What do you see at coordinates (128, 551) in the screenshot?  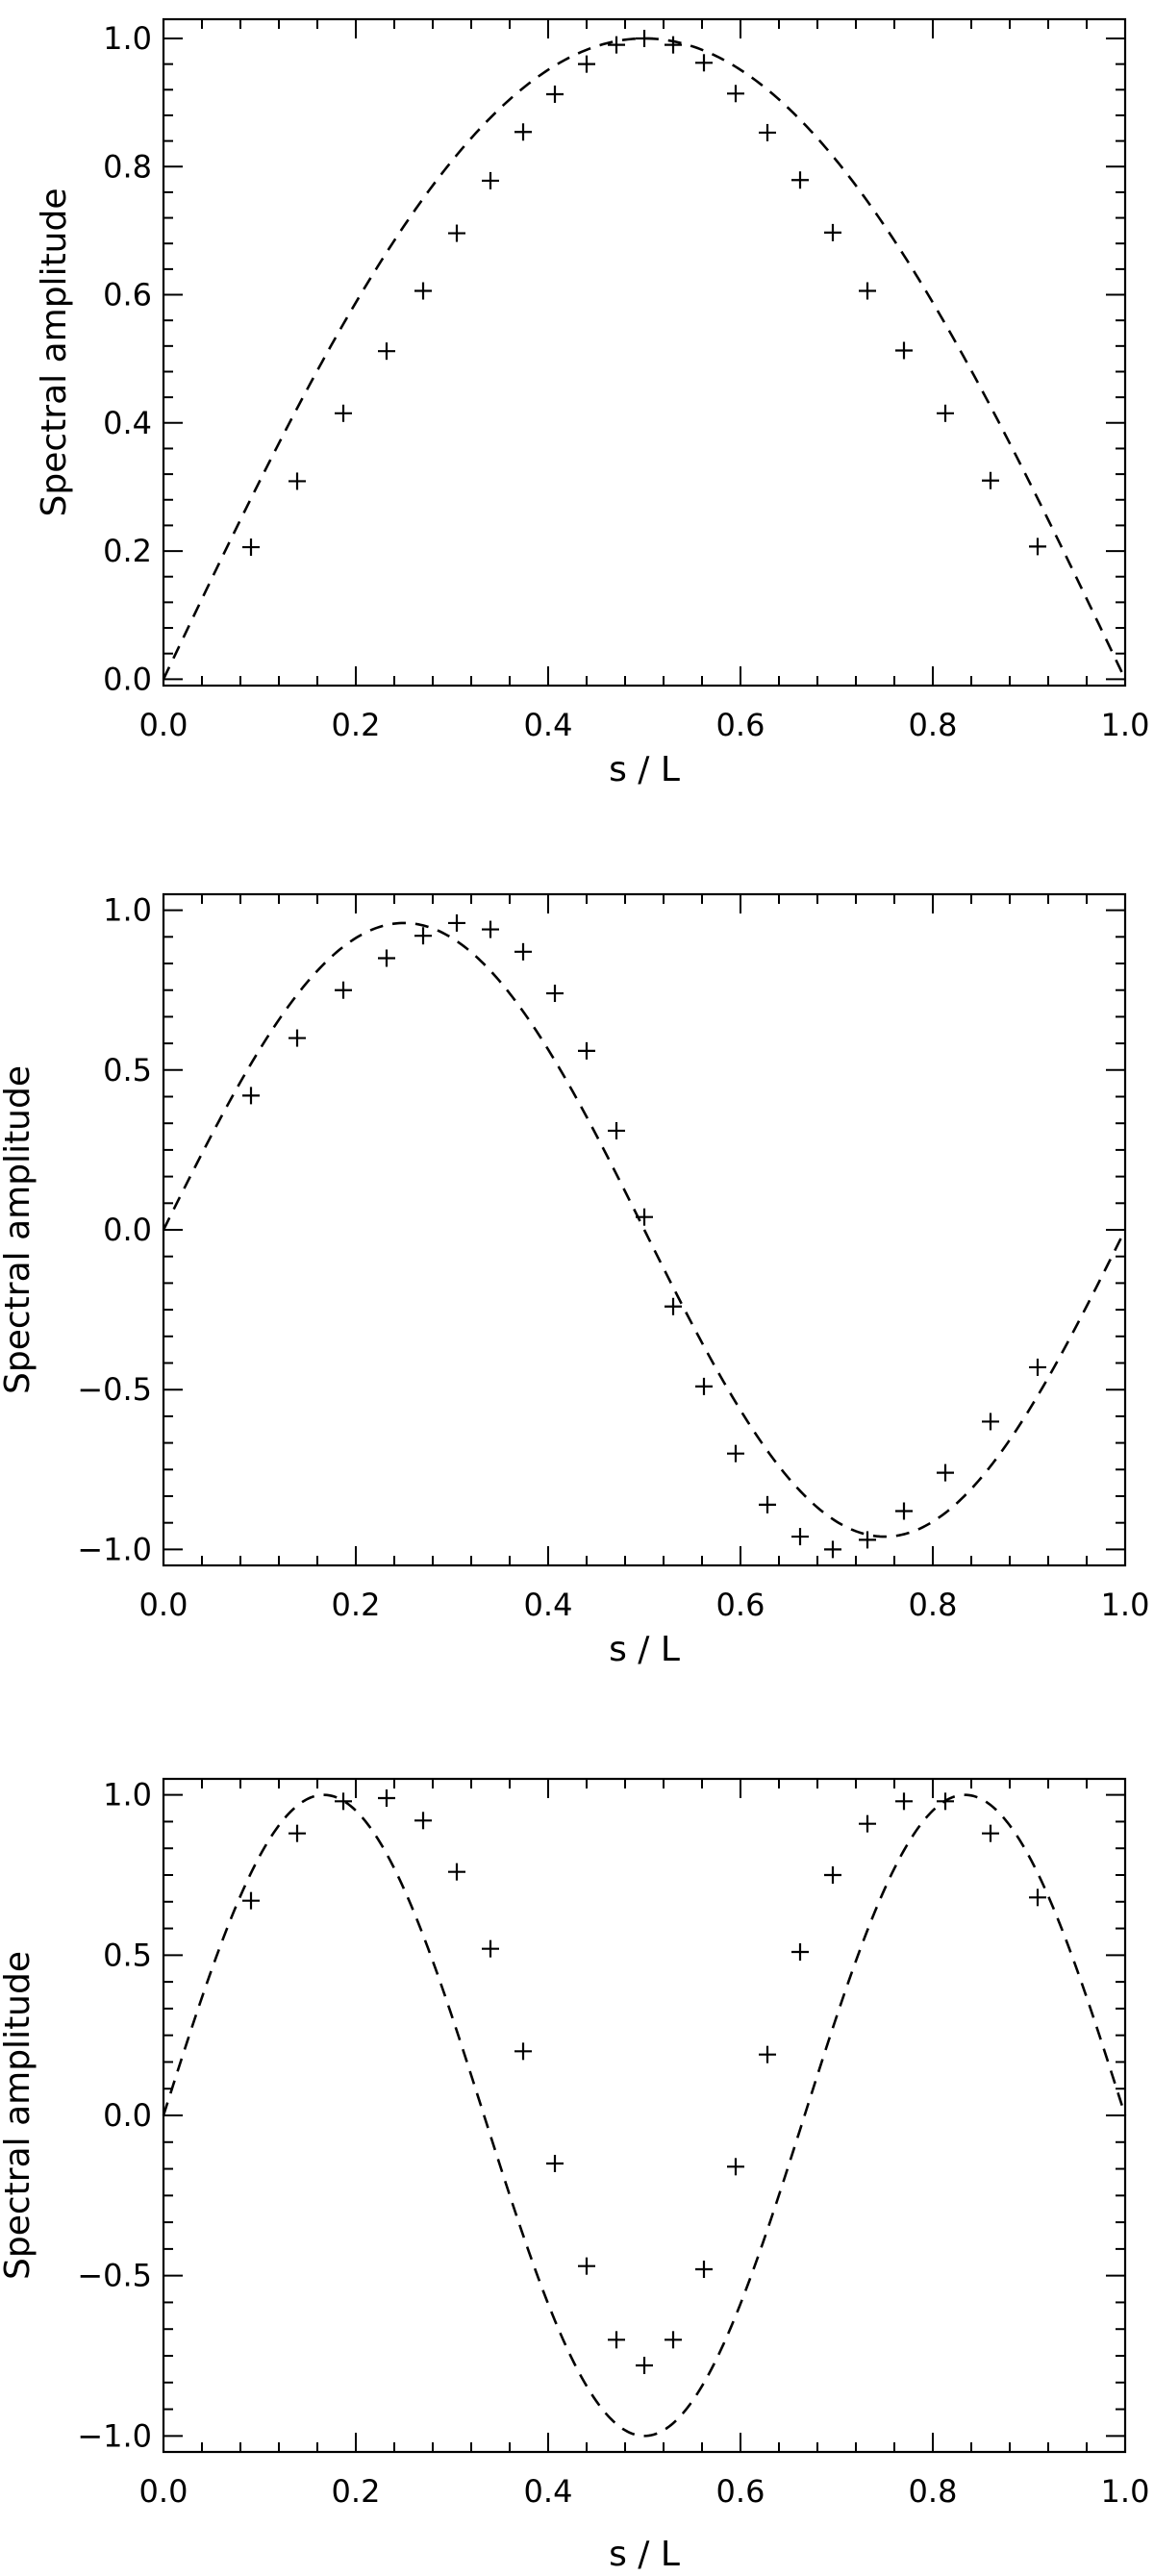 I see `y-tick-label: 0.2` at bounding box center [128, 551].